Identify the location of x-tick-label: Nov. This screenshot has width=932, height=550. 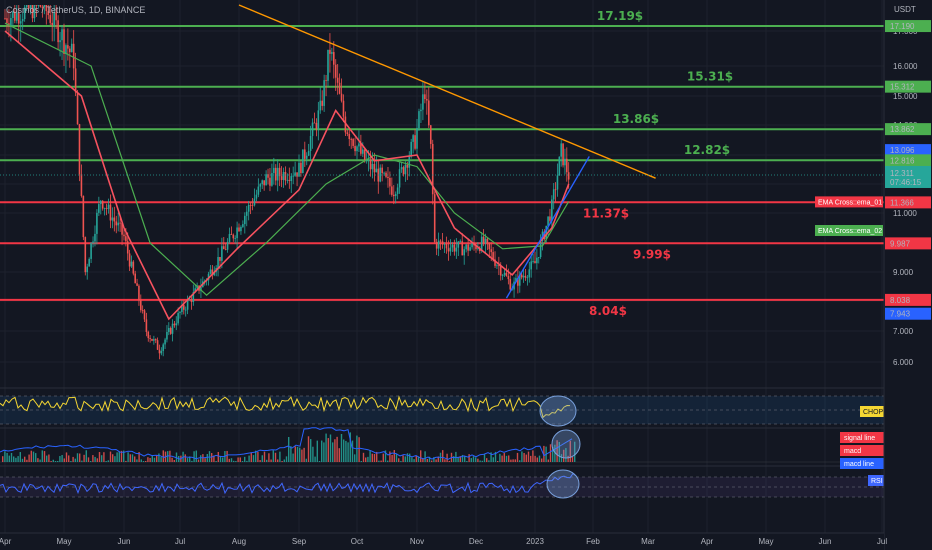
(417, 541).